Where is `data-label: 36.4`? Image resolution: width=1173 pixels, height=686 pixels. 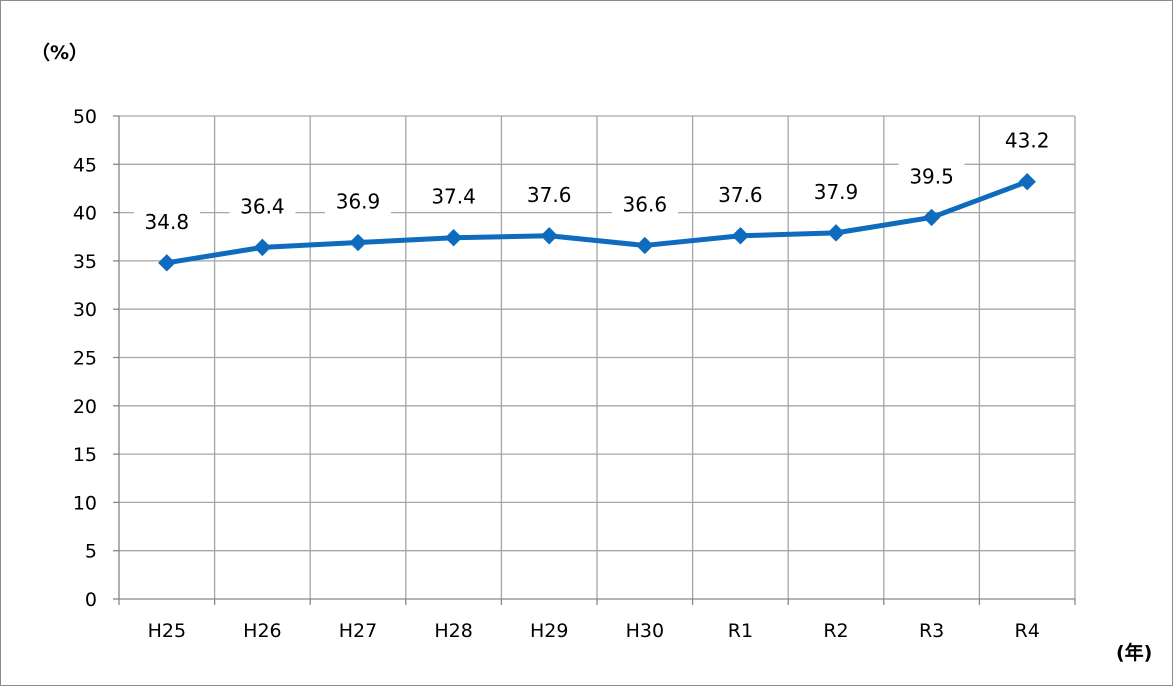 data-label: 36.4 is located at coordinates (262, 206).